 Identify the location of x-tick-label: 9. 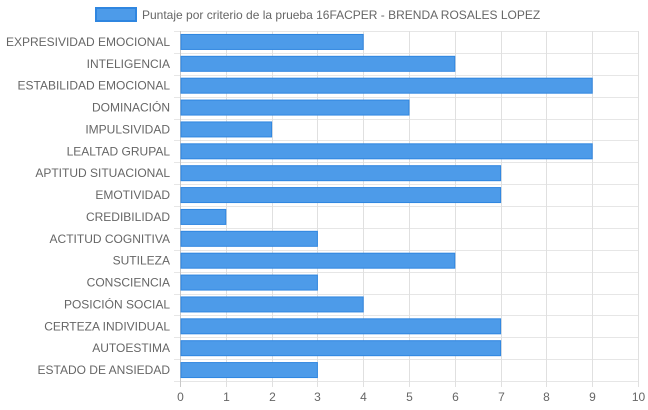
(592, 397).